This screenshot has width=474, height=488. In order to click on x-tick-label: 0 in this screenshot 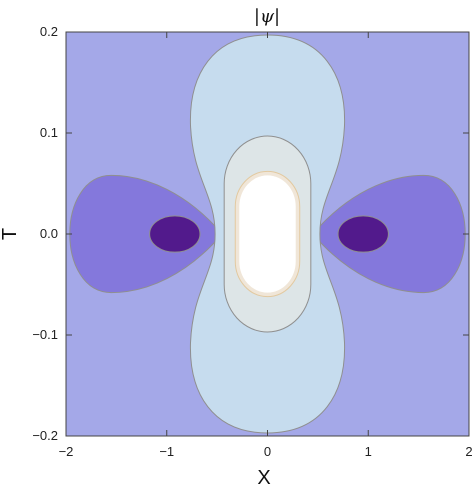, I will do `click(267, 451)`.